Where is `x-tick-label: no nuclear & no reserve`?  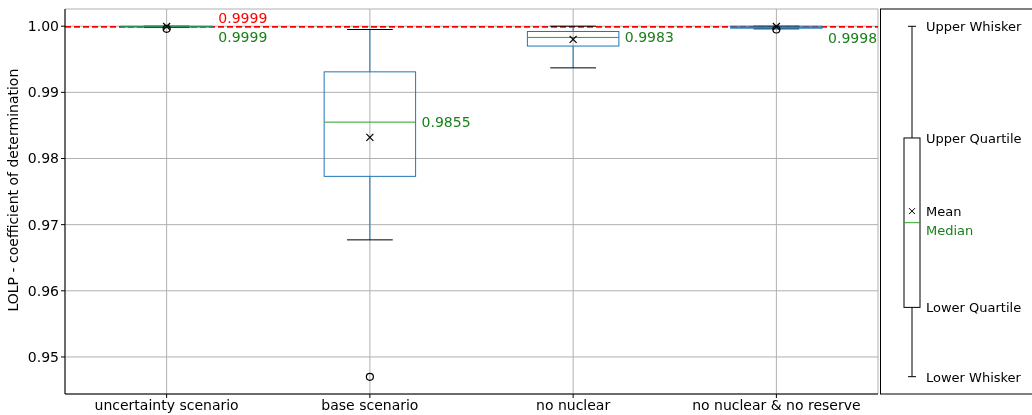 x-tick-label: no nuclear & no reserve is located at coordinates (776, 404).